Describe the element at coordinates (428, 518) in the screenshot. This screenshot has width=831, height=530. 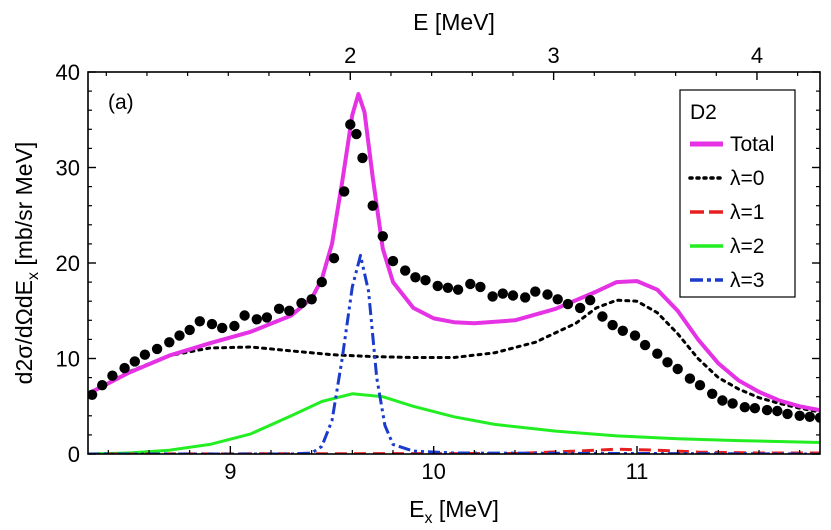
I see `x-axis-title-sub: x` at that location.